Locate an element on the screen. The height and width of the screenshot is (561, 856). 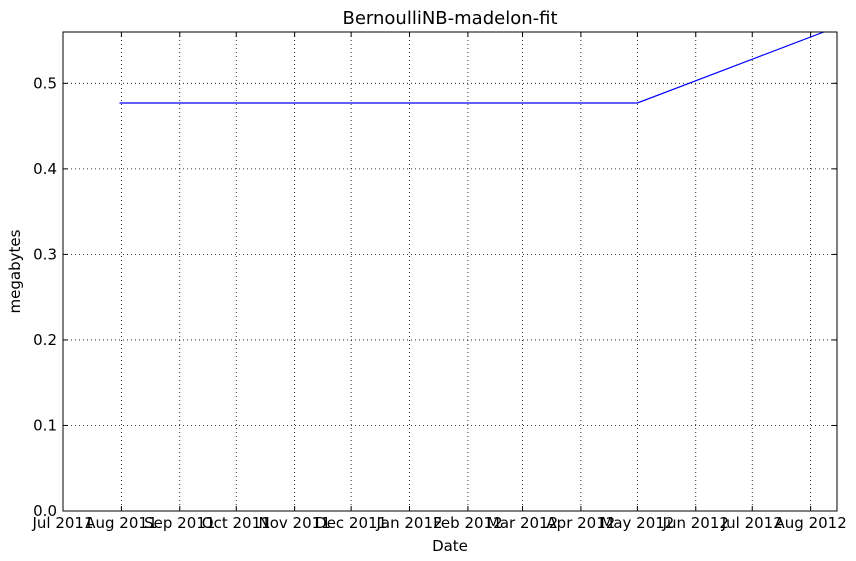
y-tick-label: 0.2 is located at coordinates (45, 340).